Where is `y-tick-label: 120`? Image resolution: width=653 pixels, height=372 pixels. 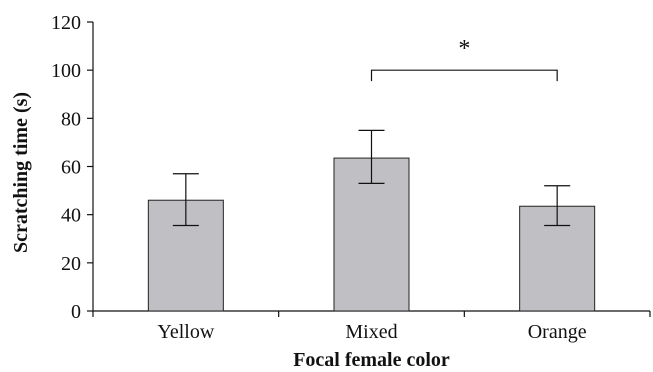
y-tick-label: 120 is located at coordinates (66, 23).